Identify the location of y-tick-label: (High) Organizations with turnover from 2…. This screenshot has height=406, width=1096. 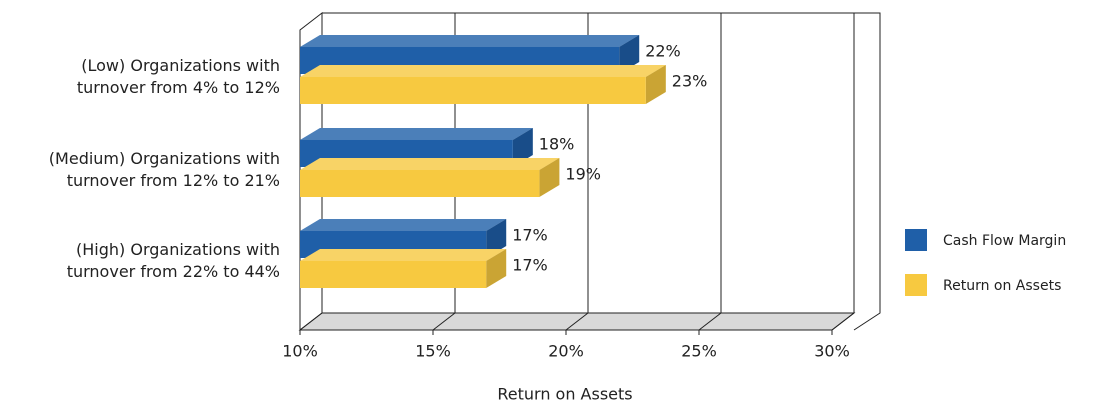
(173, 260).